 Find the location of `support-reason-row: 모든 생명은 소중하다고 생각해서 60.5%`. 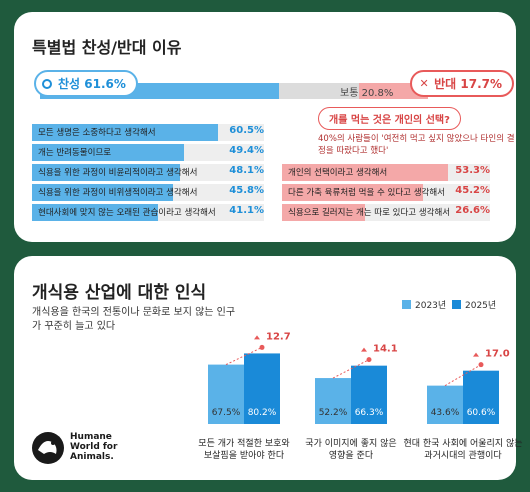

support-reason-row: 모든 생명은 소중하다고 생각해서 60.5% is located at coordinates (148, 132).